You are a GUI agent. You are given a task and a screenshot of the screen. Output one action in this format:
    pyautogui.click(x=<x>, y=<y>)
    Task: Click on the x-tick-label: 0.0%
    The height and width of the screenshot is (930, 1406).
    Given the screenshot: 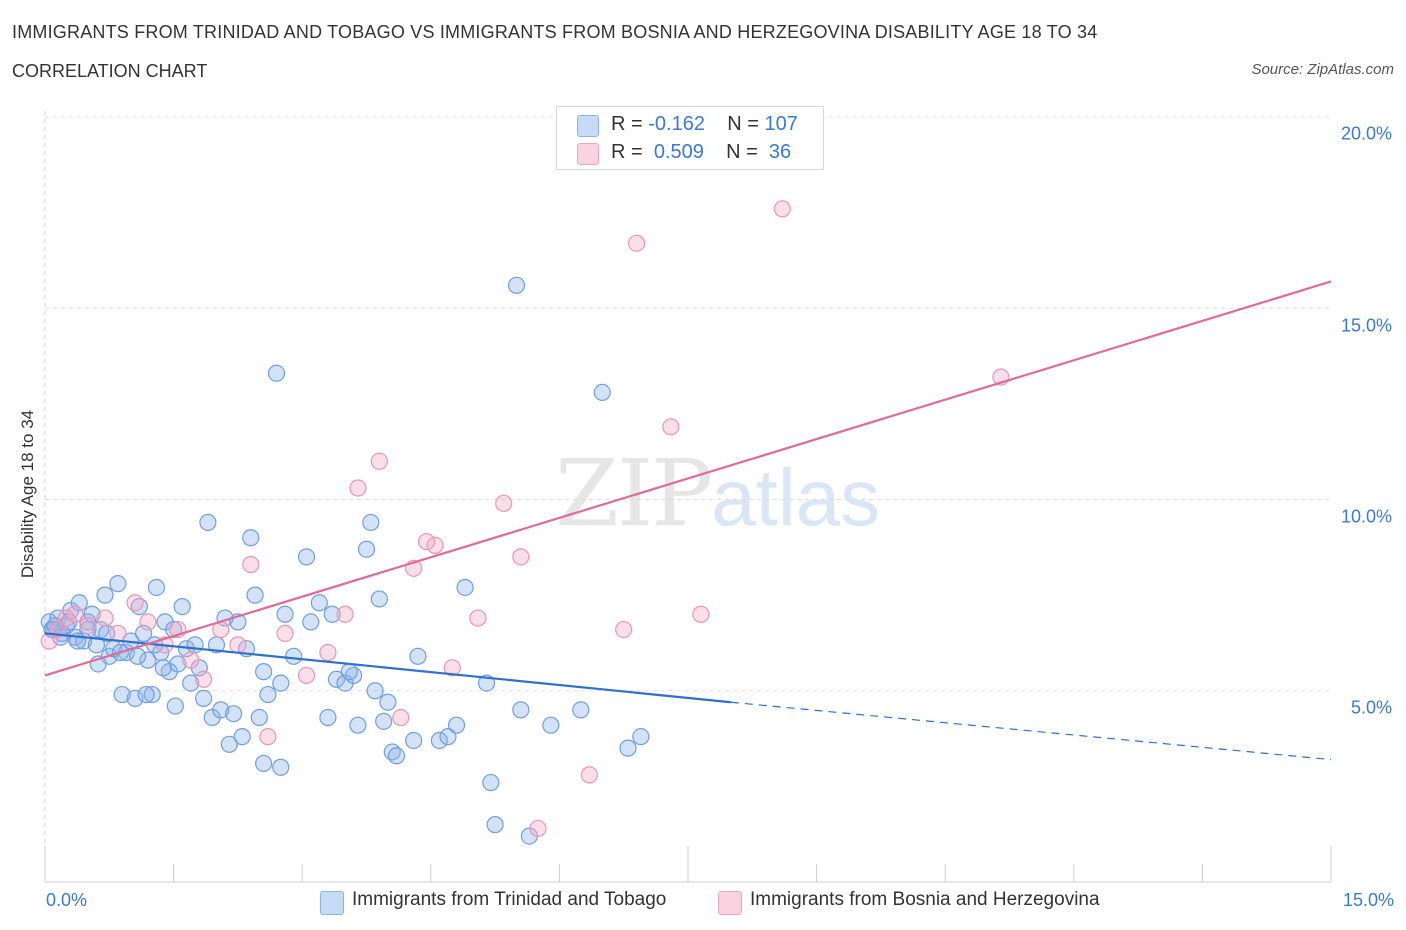 What is the action you would take?
    pyautogui.click(x=67, y=900)
    